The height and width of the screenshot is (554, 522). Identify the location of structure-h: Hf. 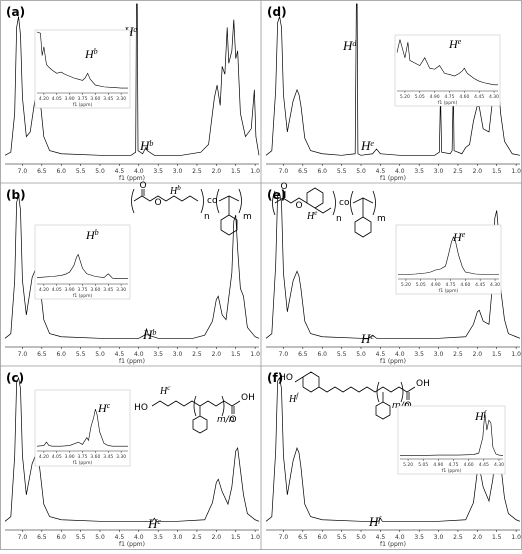
(293, 398).